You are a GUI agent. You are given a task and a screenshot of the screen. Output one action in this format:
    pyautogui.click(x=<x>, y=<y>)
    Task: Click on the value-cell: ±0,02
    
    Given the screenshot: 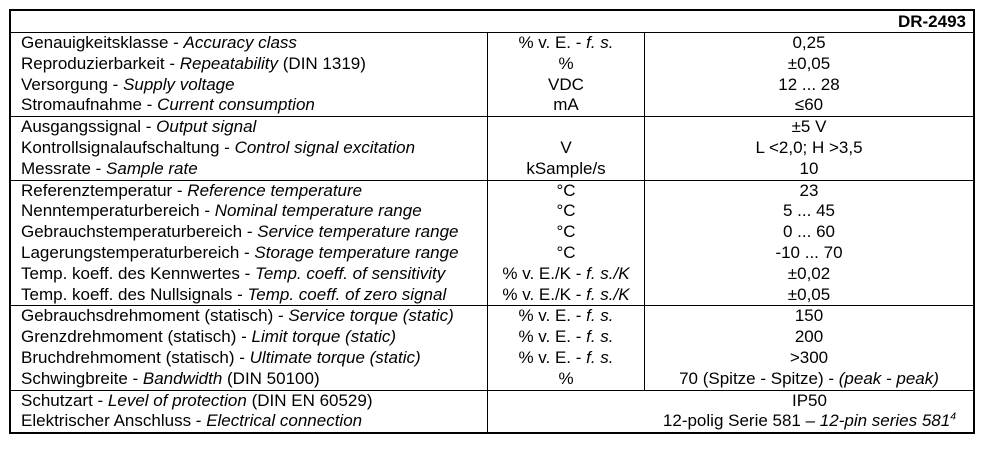 What is the action you would take?
    pyautogui.click(x=809, y=274)
    